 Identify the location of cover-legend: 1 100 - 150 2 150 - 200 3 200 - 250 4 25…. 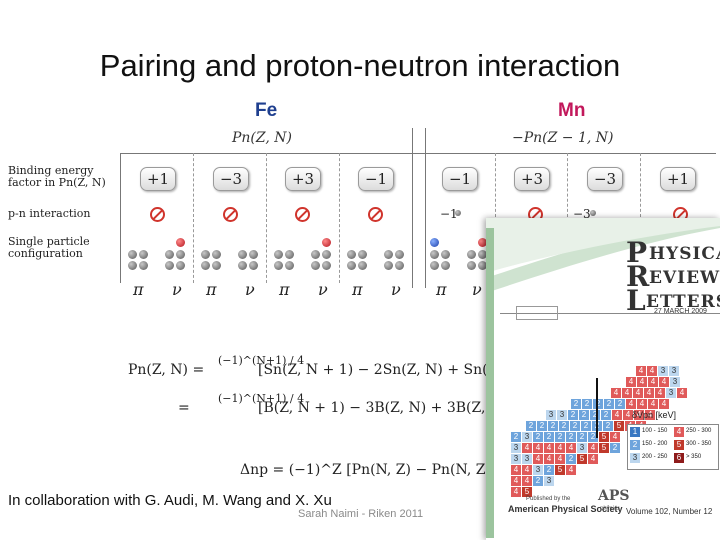
(673, 447).